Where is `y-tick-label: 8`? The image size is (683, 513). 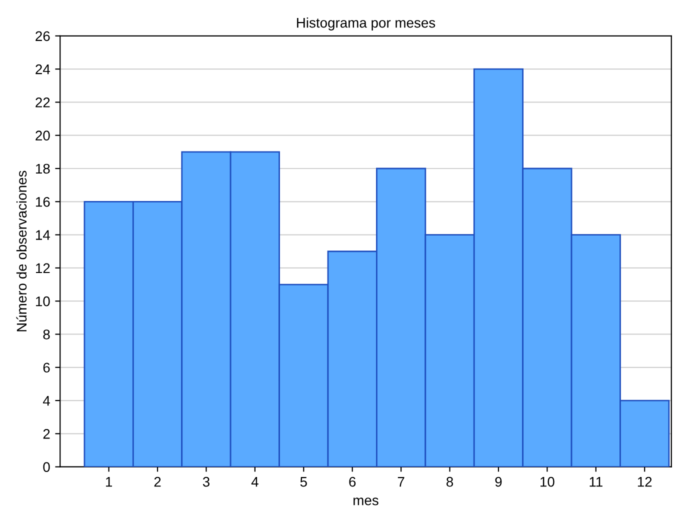
y-tick-label: 8 is located at coordinates (46, 335).